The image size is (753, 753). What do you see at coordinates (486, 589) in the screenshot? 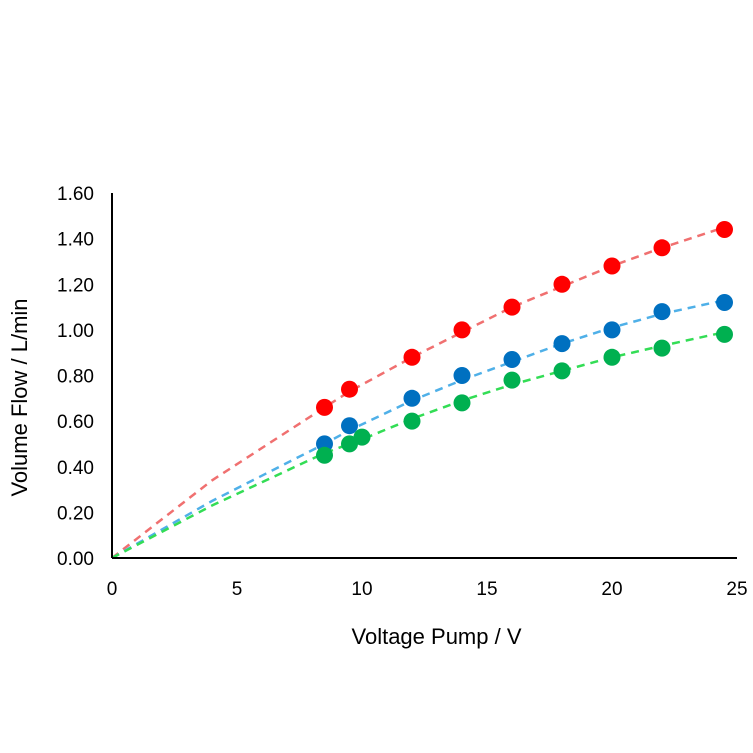
I see `x-tick-label: 15` at bounding box center [486, 589].